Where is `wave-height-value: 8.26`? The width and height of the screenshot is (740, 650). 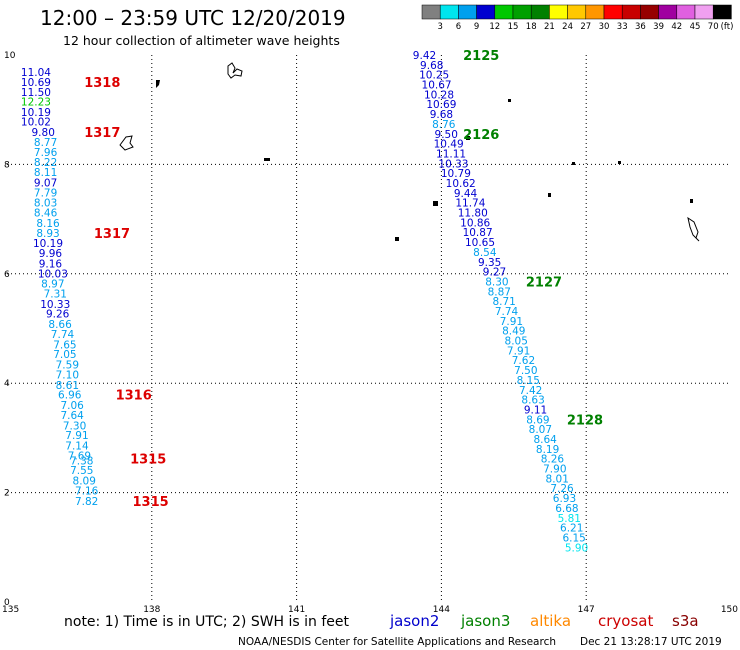
wave-height-value: 8.26 is located at coordinates (553, 460).